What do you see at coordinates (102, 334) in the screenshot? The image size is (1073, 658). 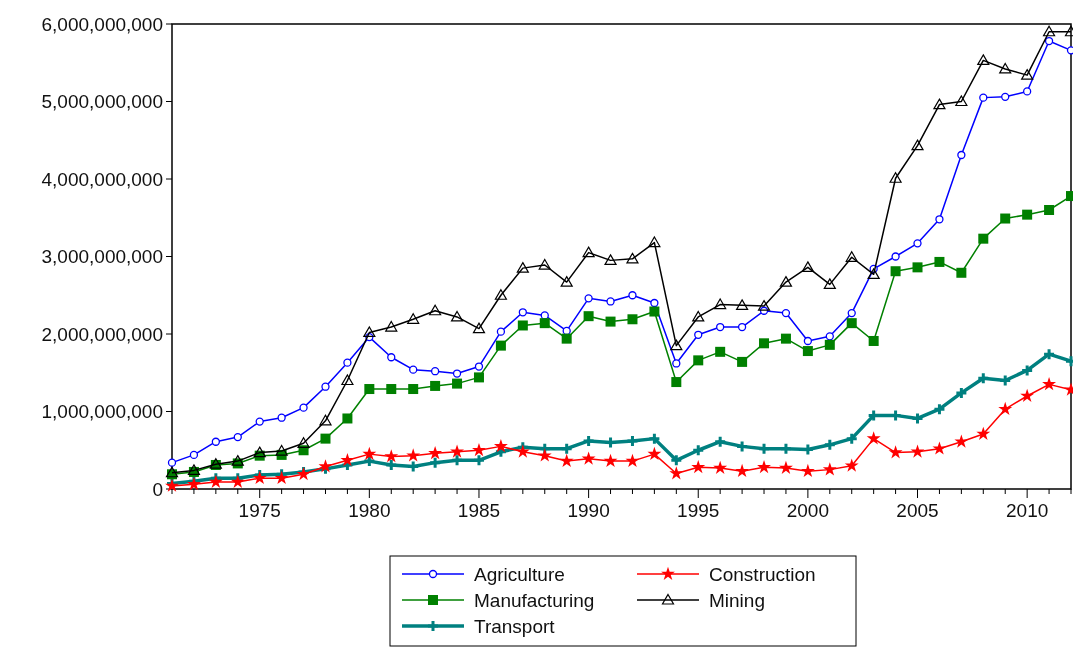 I see `y-tick-label: 2,000,000,000` at bounding box center [102, 334].